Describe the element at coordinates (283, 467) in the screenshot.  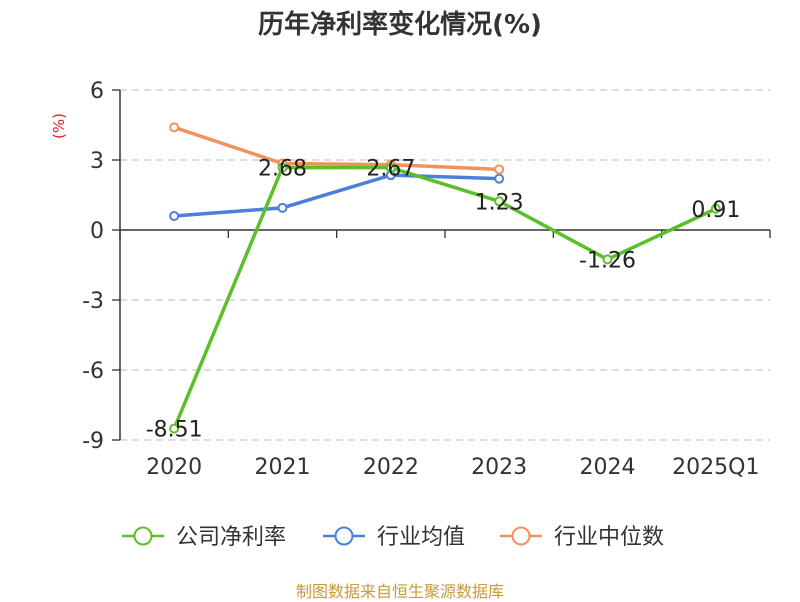
I see `x-tick-label: 2021` at that location.